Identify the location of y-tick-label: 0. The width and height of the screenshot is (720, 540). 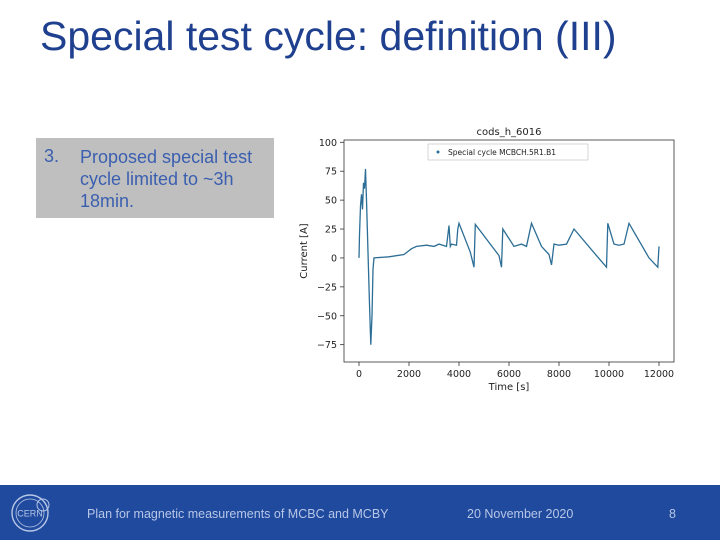
(334, 258).